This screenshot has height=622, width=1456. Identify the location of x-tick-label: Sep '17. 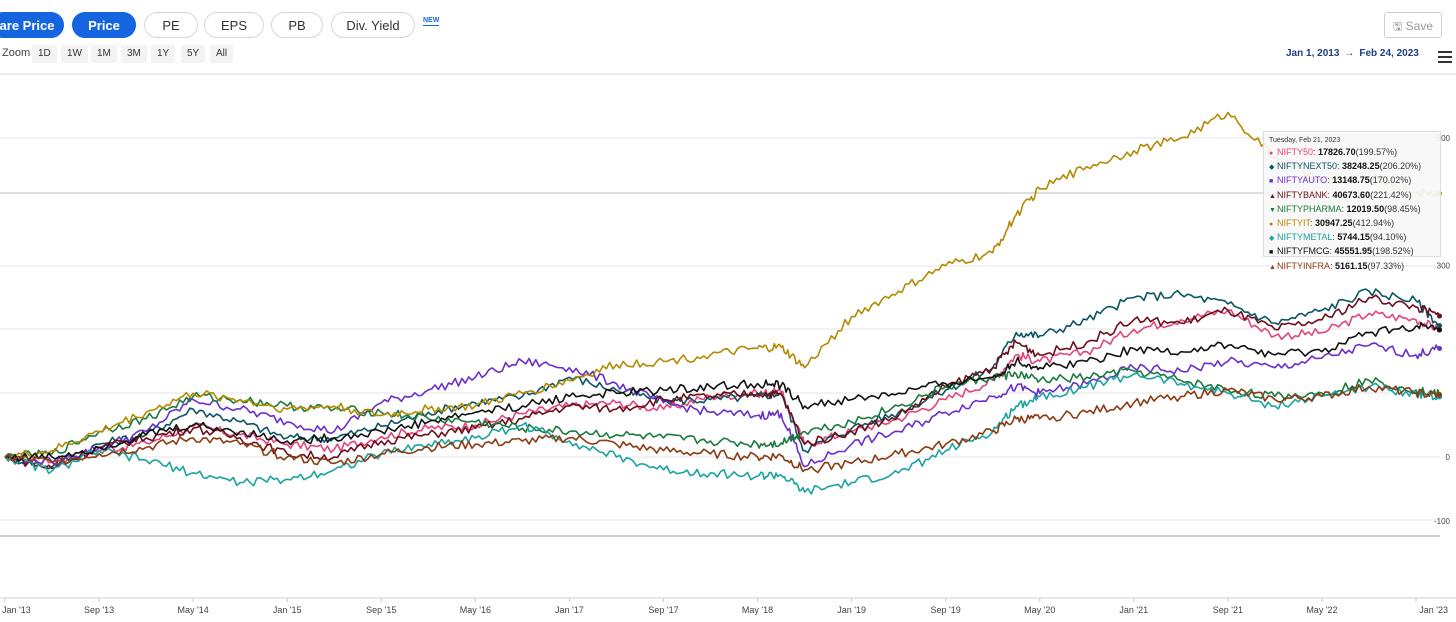
(663, 610).